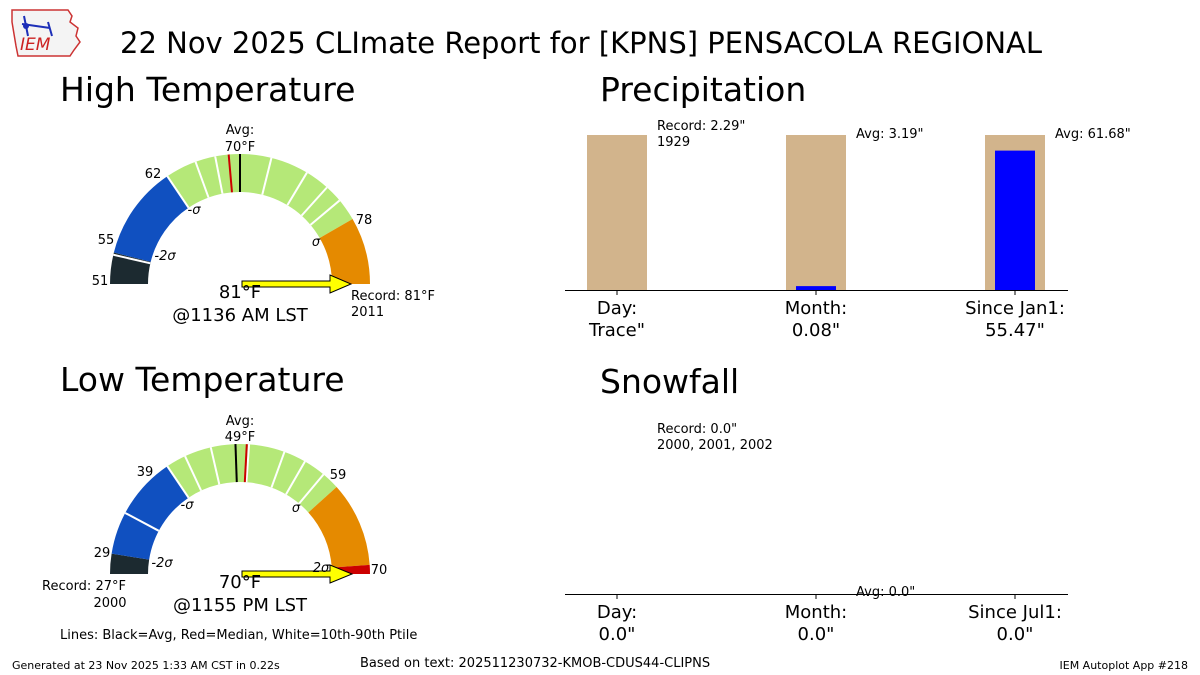 This screenshot has width=1200, height=675. I want to click on high-tick-55: 55, so click(106, 240).